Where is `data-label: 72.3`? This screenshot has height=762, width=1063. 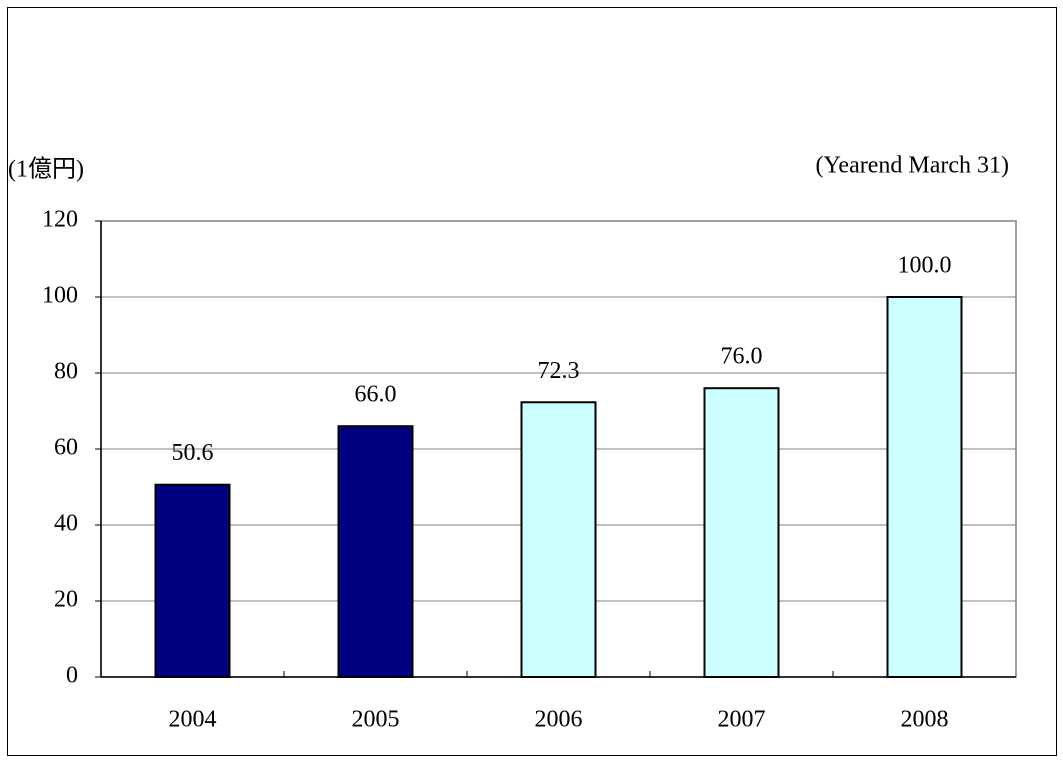 data-label: 72.3 is located at coordinates (559, 371).